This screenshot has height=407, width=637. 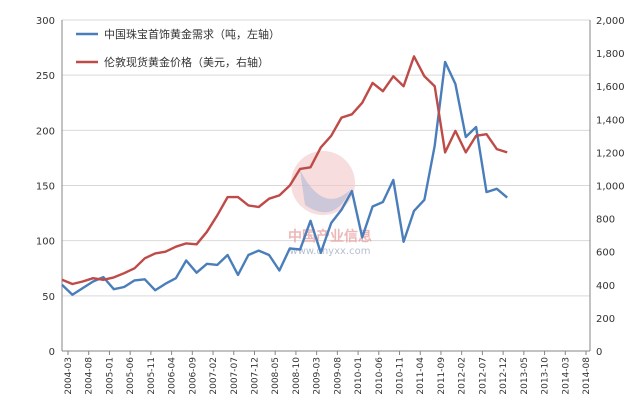 What do you see at coordinates (214, 376) in the screenshot?
I see `x-tick-label: 2007-02` at bounding box center [214, 376].